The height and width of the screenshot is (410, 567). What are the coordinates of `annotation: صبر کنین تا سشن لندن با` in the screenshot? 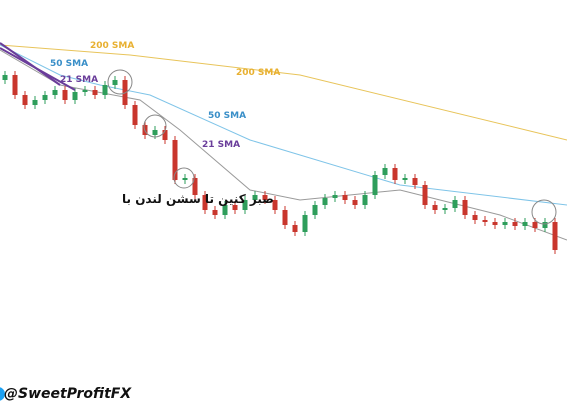 It's located at (198, 199).